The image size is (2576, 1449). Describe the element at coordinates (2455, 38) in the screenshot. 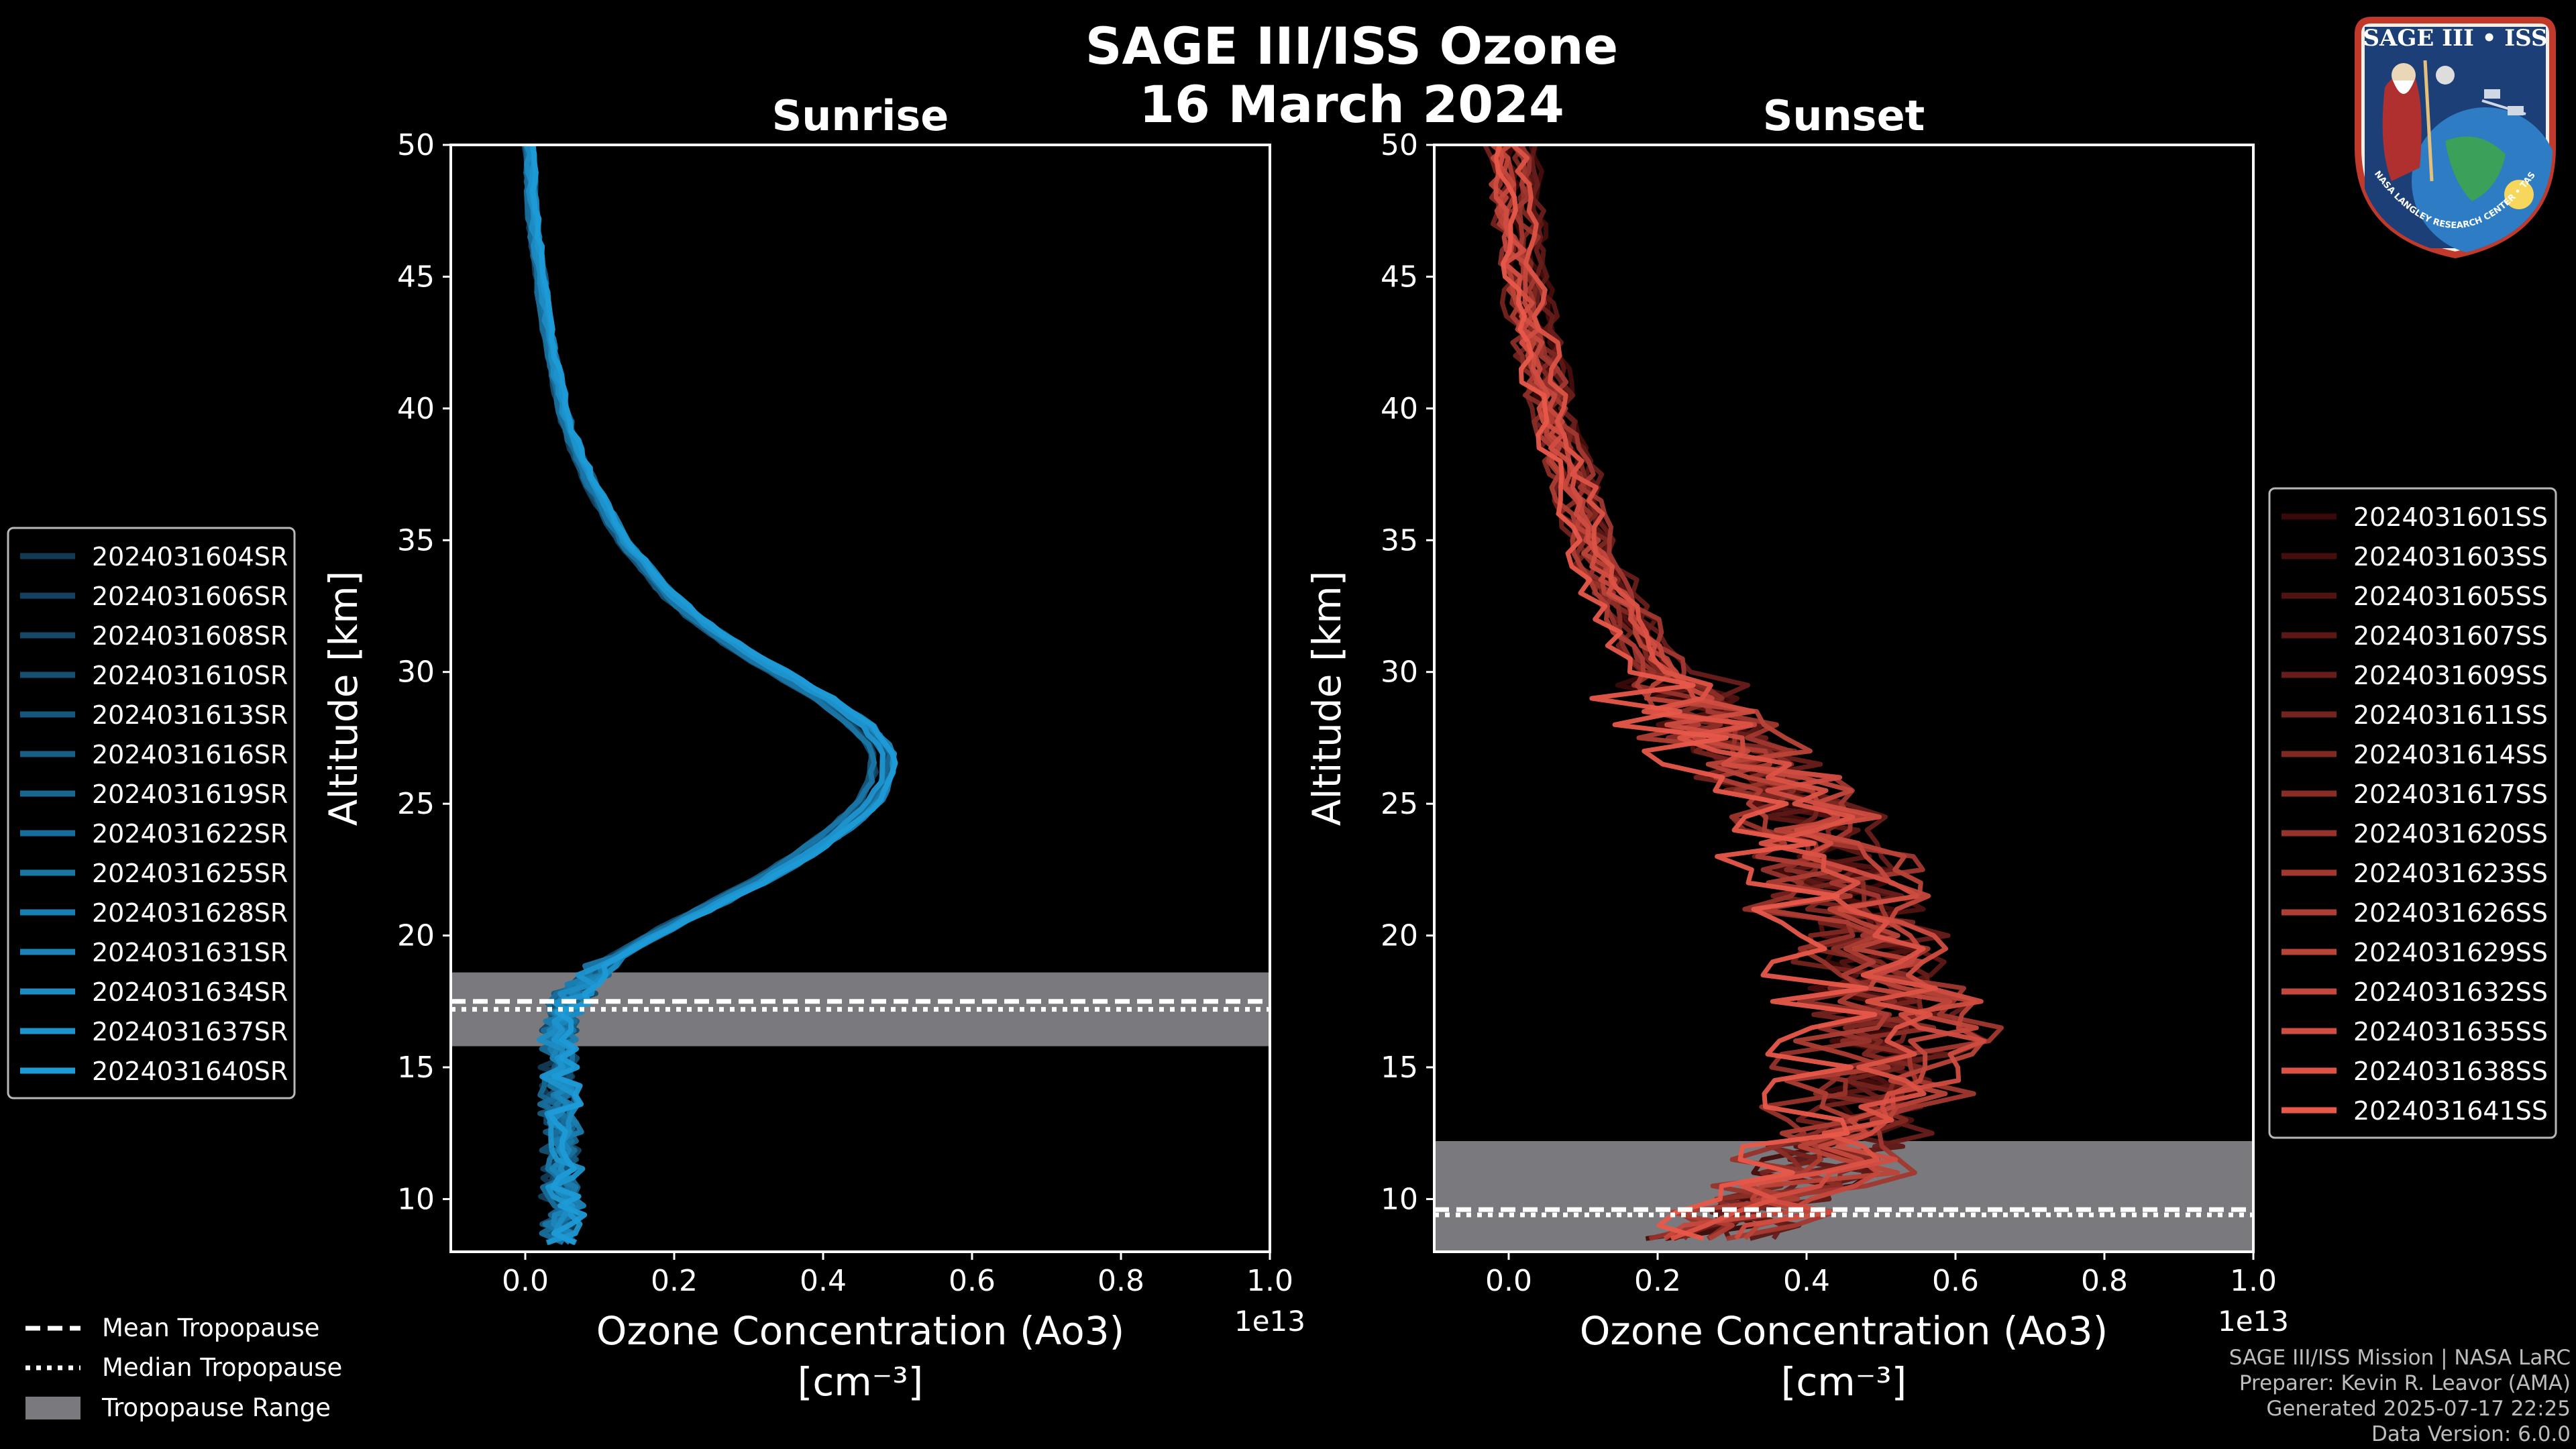

I see `patch-title-text: SAGE III • ISS` at that location.